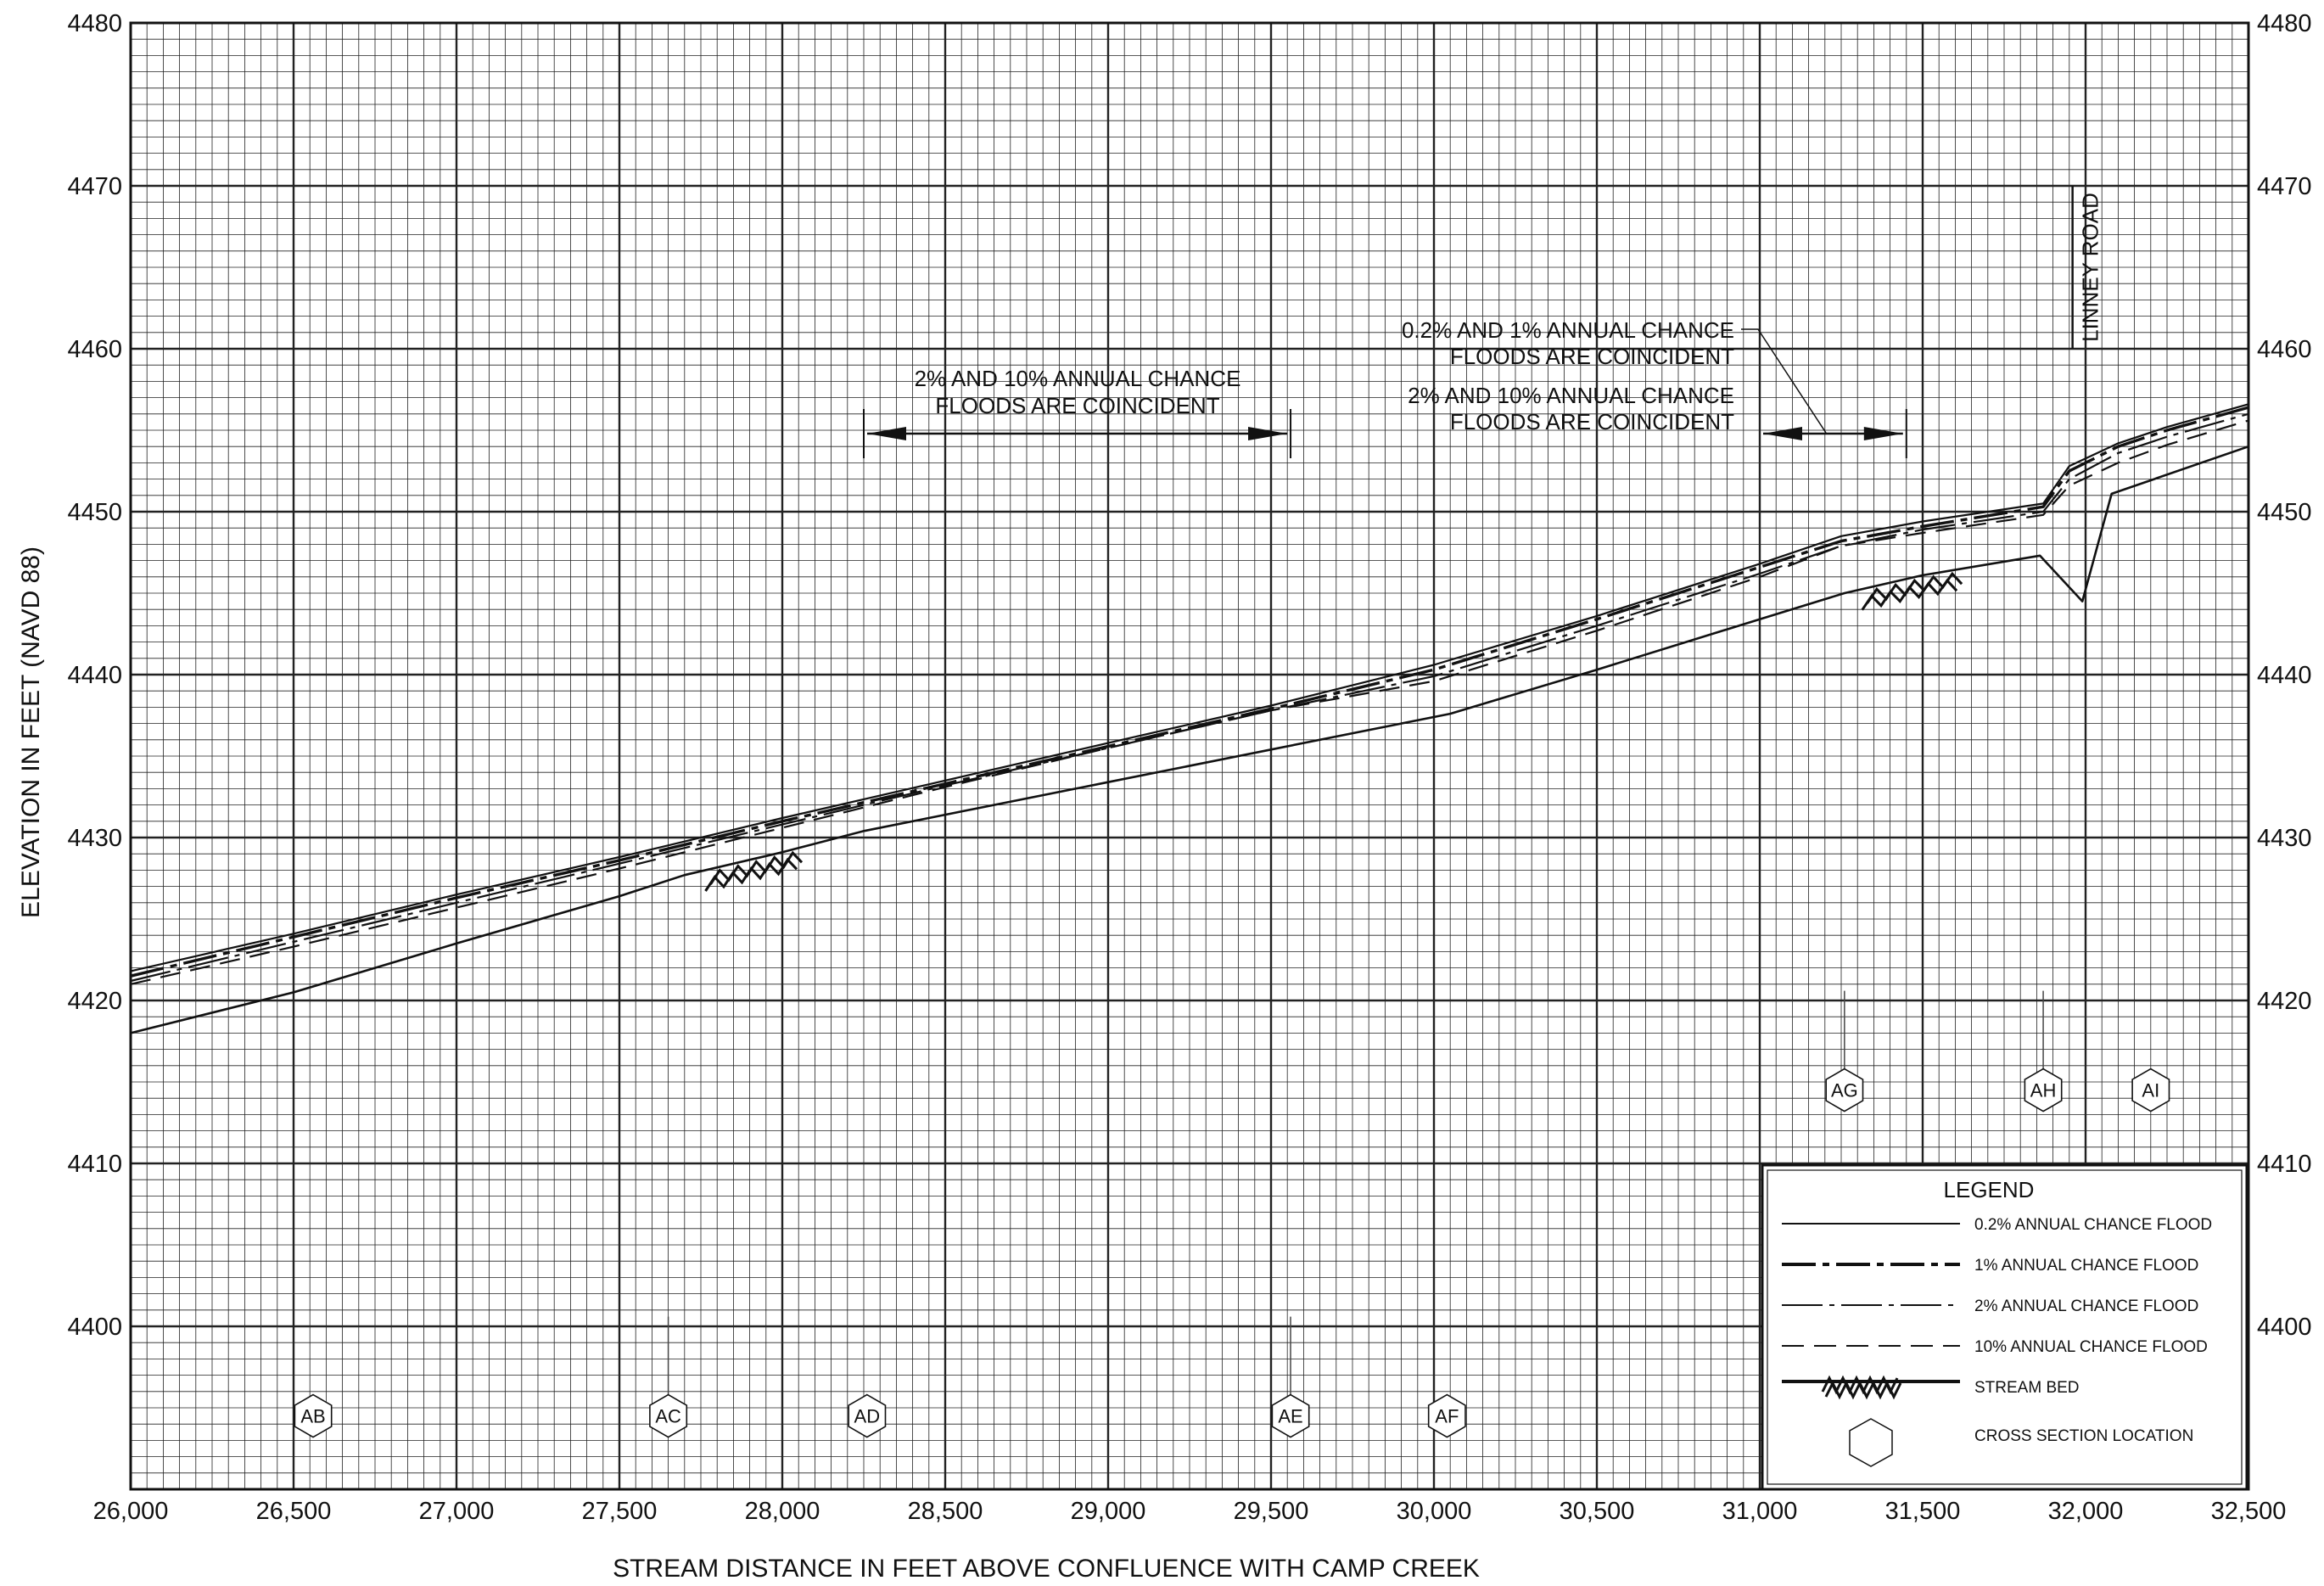  Describe the element at coordinates (2086, 1511) in the screenshot. I see `x-tick-label: 32,000` at that location.